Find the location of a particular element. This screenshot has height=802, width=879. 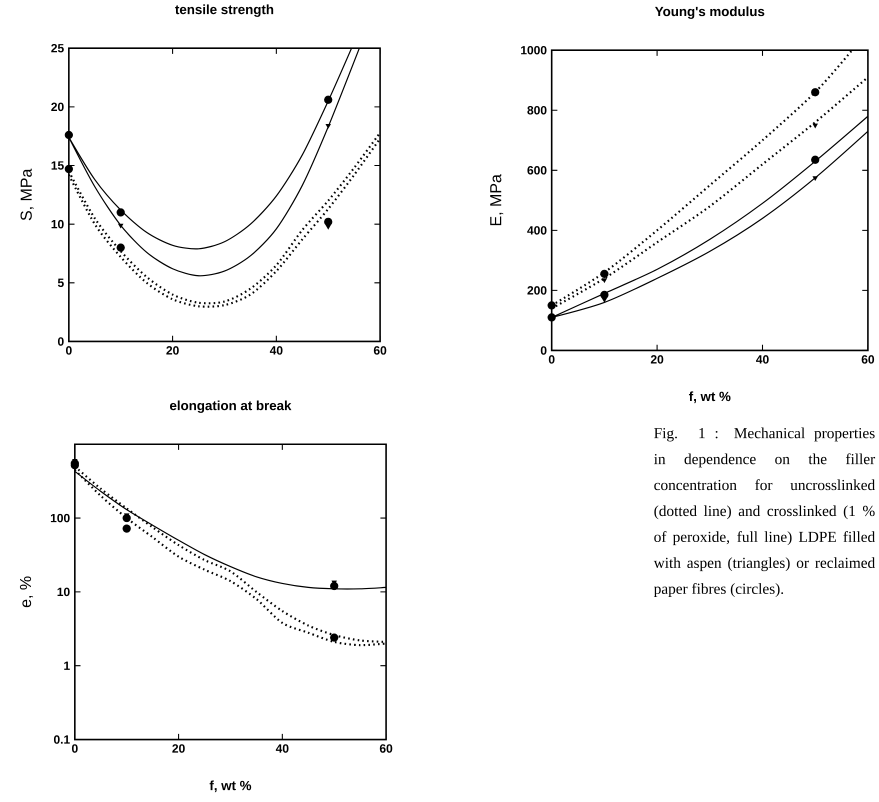

chart-title: Young's modulus is located at coordinates (709, 12).